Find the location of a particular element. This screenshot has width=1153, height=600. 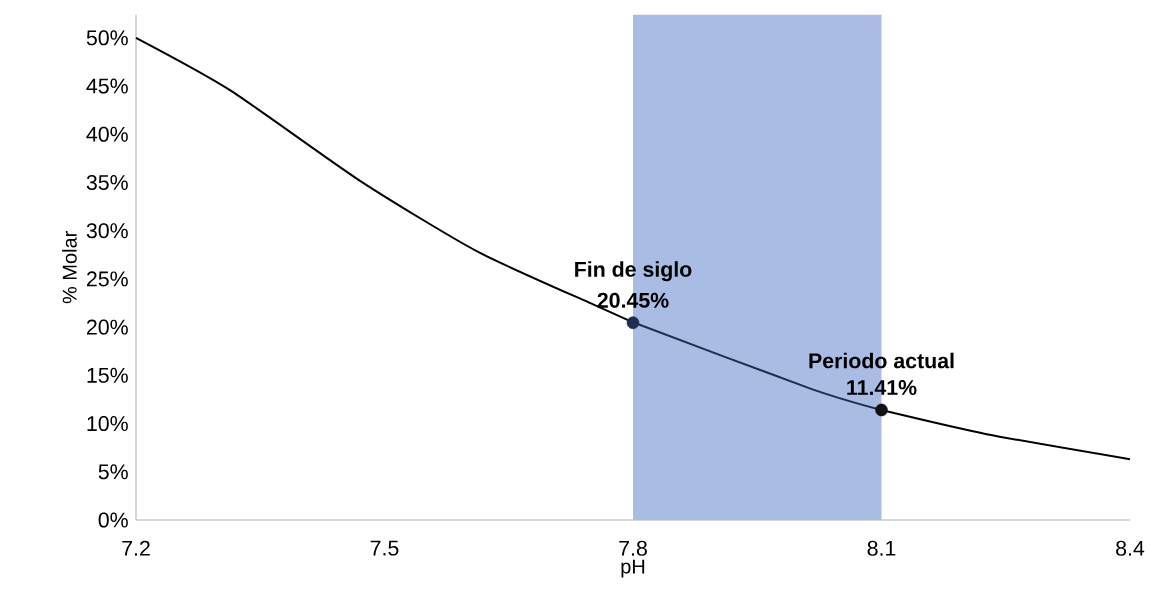

x-tick-label: 7.8 is located at coordinates (633, 548).